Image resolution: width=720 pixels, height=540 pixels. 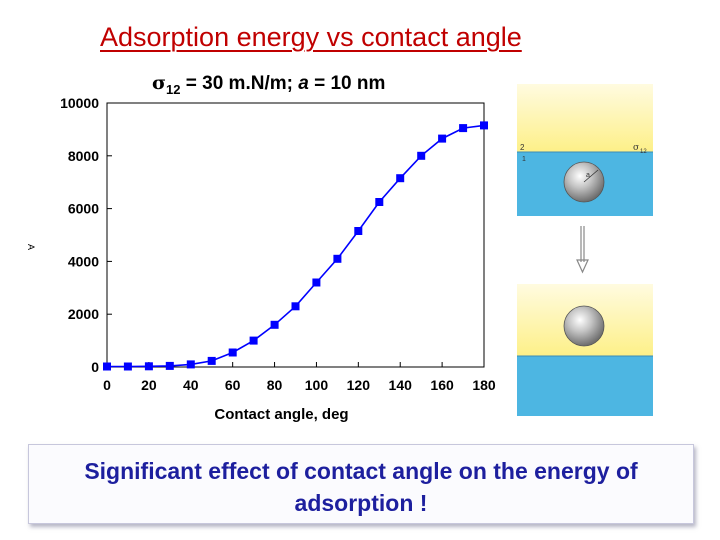 What do you see at coordinates (173, 89) in the screenshot?
I see `sigma-subscript: 12` at bounding box center [173, 89].